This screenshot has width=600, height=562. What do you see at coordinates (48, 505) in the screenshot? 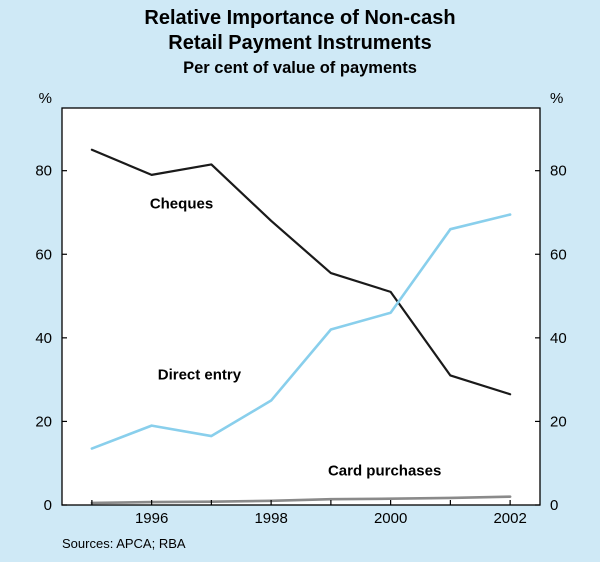
I see `y-tick-label-left: 0` at bounding box center [48, 505].